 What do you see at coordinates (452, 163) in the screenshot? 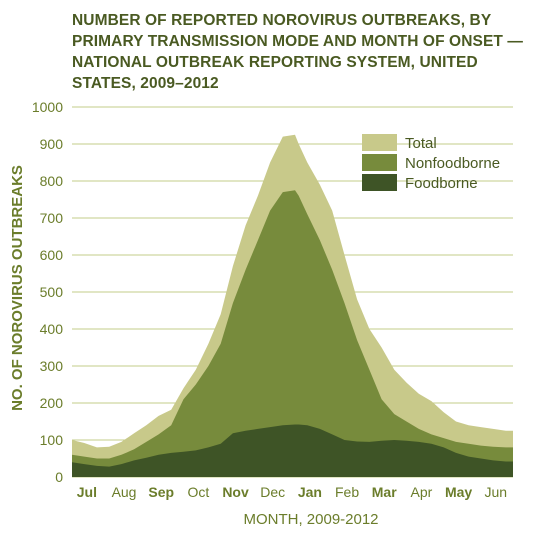
I see `legend-label-nonfoodborne: Nonfoodborne` at bounding box center [452, 163].